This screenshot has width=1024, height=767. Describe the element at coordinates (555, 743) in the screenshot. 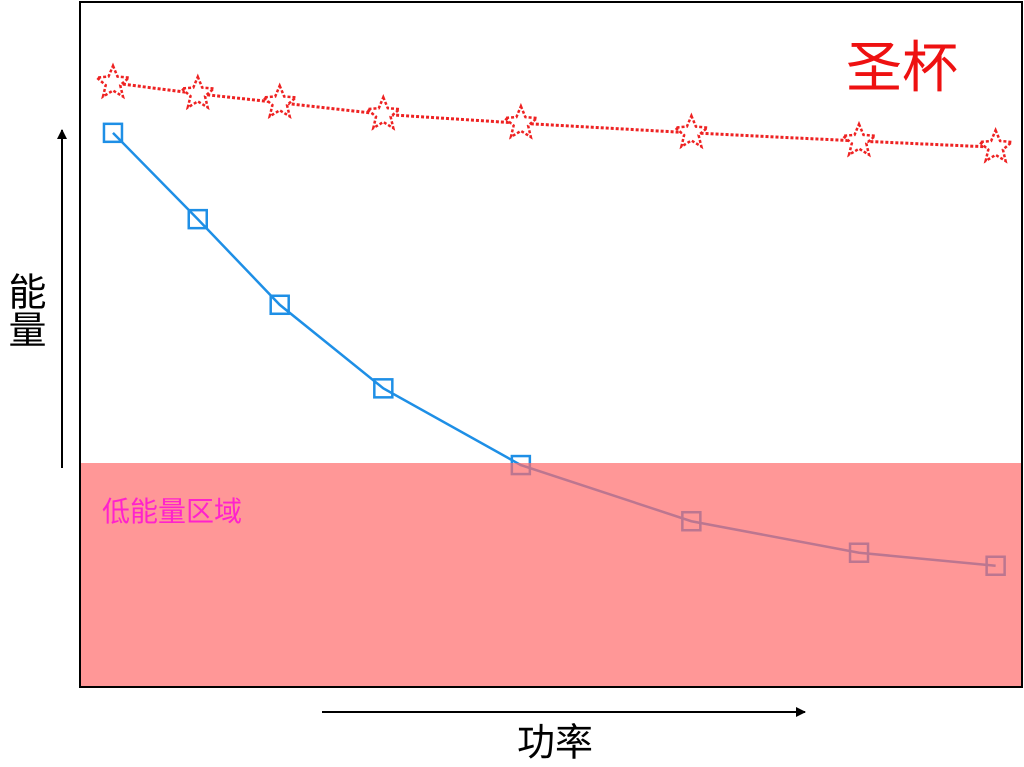

I see `x-axis-label: 功率` at that location.